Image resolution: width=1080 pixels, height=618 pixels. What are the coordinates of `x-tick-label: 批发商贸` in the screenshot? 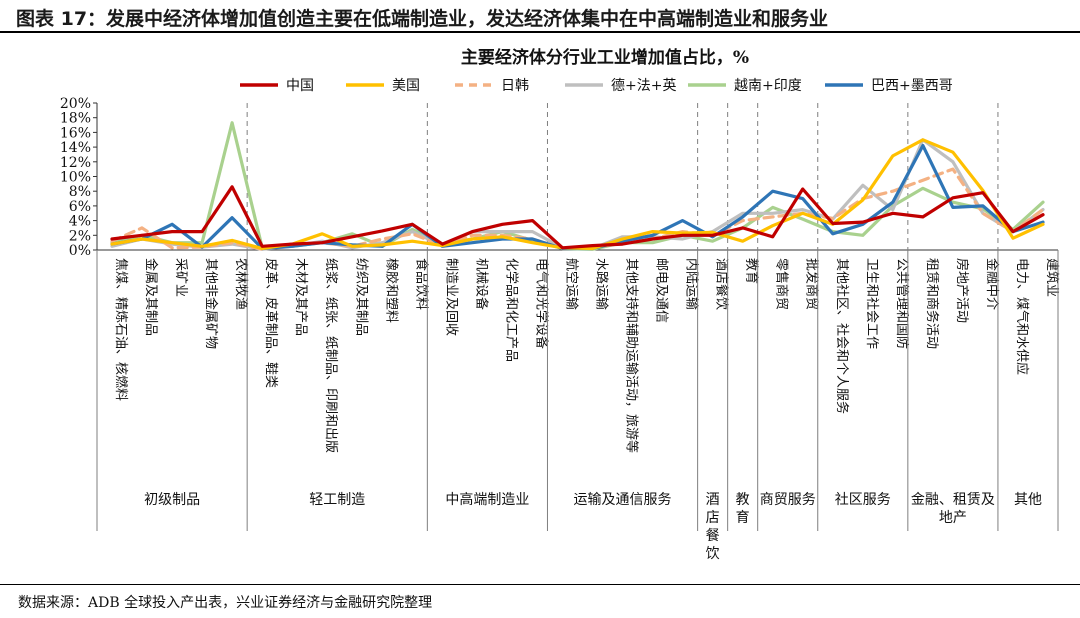 It's located at (812, 284).